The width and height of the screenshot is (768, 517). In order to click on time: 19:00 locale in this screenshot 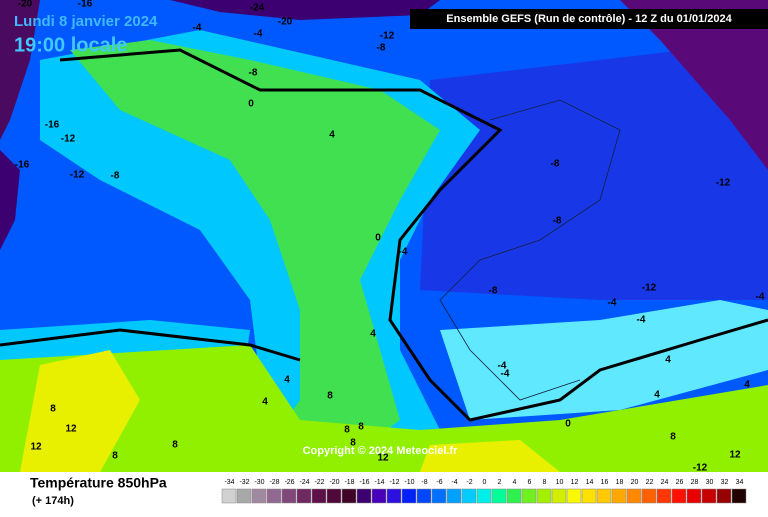, I will do `click(70, 45)`.